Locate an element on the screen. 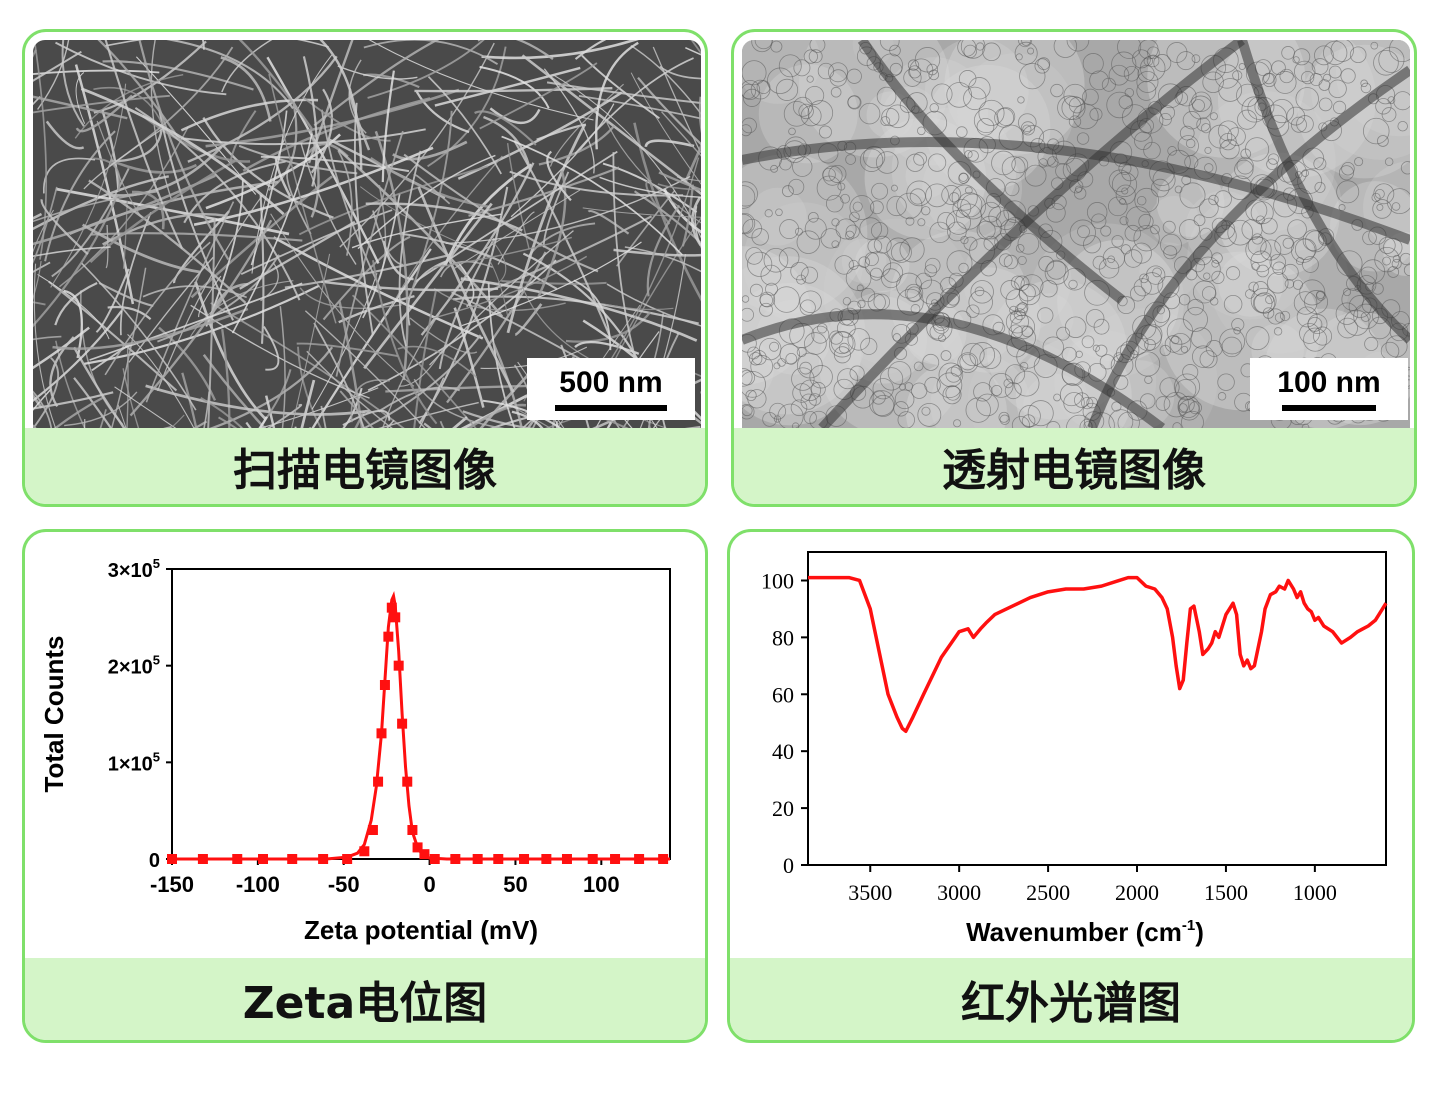  tem-scale-line is located at coordinates (1329, 408).